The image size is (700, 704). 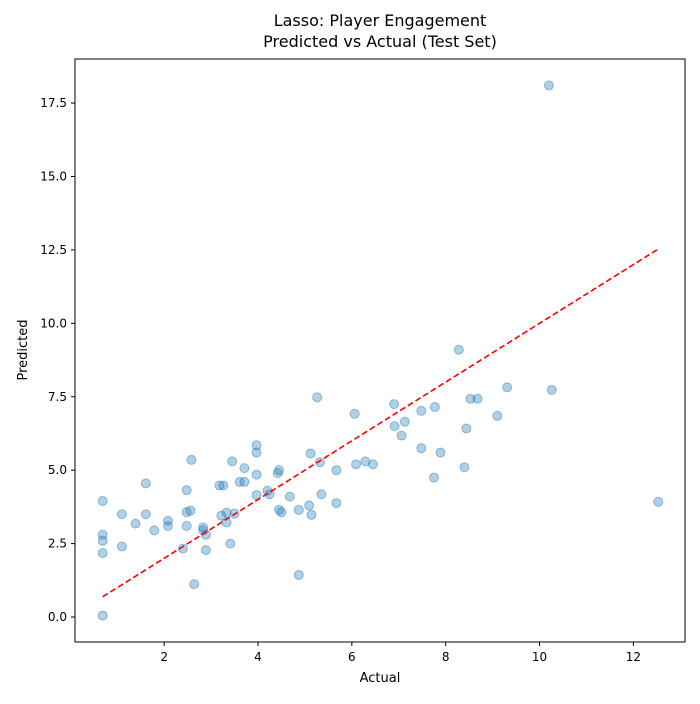 What do you see at coordinates (380, 41) in the screenshot?
I see `chart-title-line-2: Predicted vs Actual (Test Set)` at bounding box center [380, 41].